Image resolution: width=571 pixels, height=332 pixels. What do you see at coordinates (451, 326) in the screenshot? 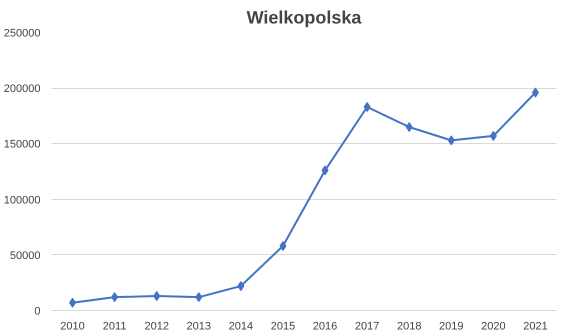
I see `x-tick-label: 2019` at bounding box center [451, 326].